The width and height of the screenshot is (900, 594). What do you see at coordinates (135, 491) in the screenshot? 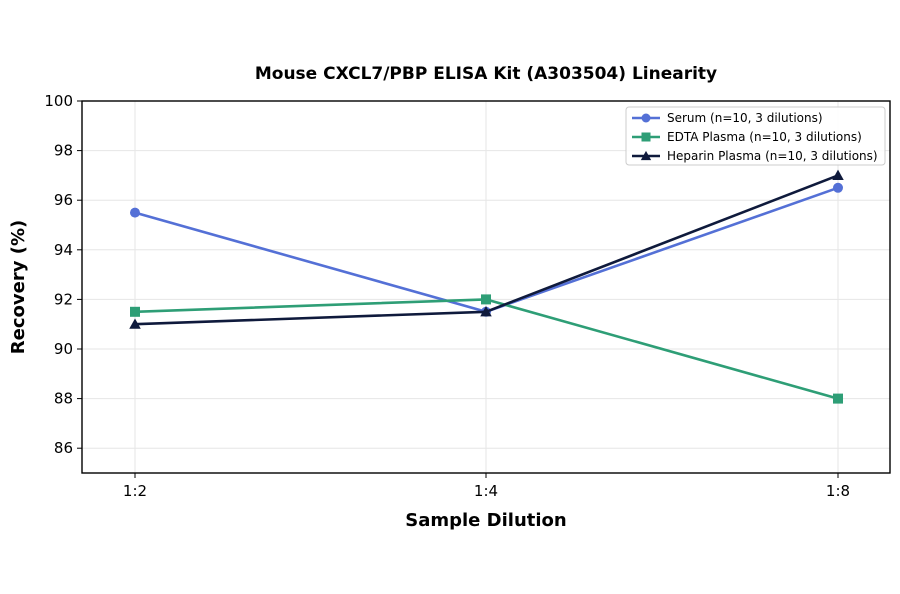
I see `x-tick-label: 1:2` at bounding box center [135, 491].